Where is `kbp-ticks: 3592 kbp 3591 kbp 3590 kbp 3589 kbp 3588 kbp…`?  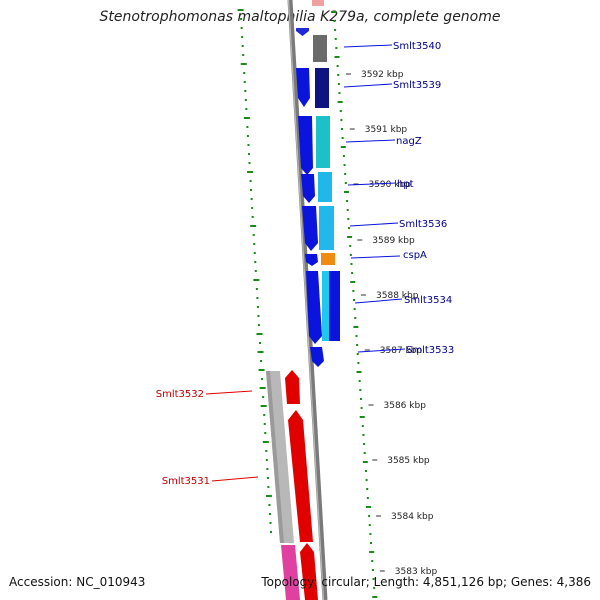 kbp-ticks: 3592 kbp 3591 kbp 3590 kbp 3589 kbp 3588 kbp… is located at coordinates (391, 323).